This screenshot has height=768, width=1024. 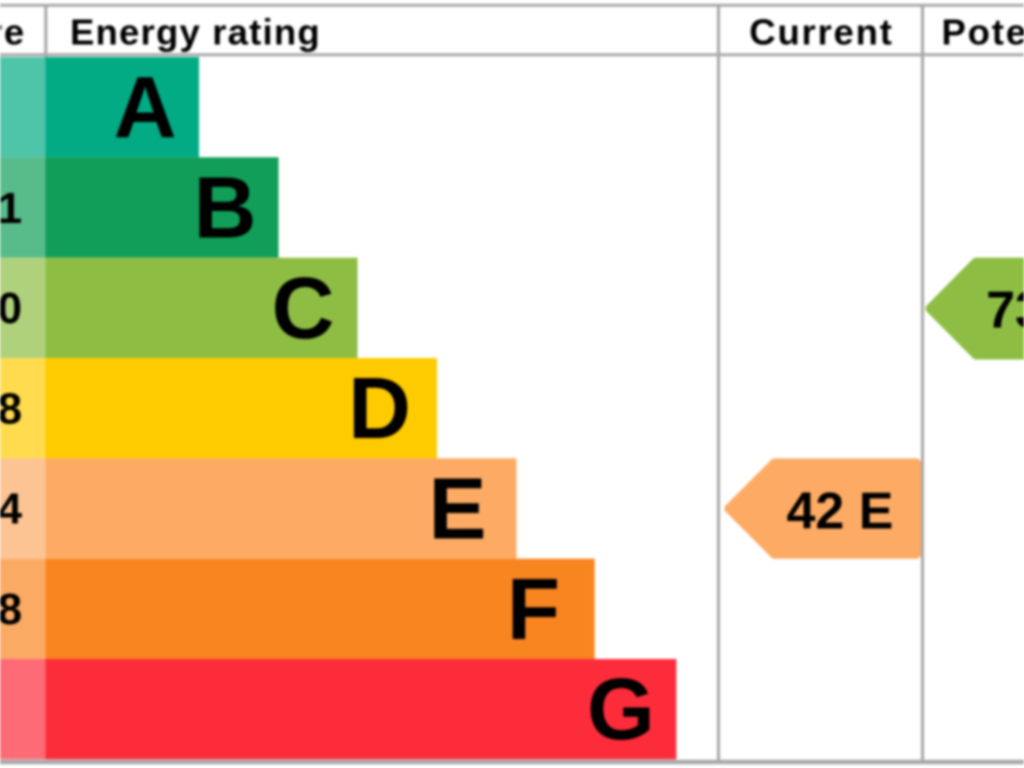 I want to click on svg-text: 81-91, so click(x=11, y=208).